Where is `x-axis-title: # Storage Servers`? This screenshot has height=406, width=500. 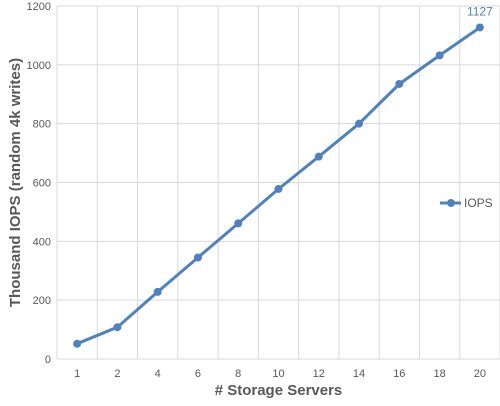 x-axis-title: # Storage Servers is located at coordinates (279, 390).